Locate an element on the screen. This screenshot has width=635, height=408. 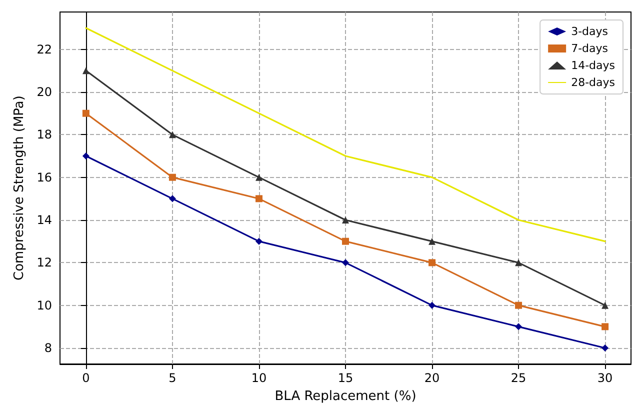
x-tick-label: 0 is located at coordinates (86, 378).